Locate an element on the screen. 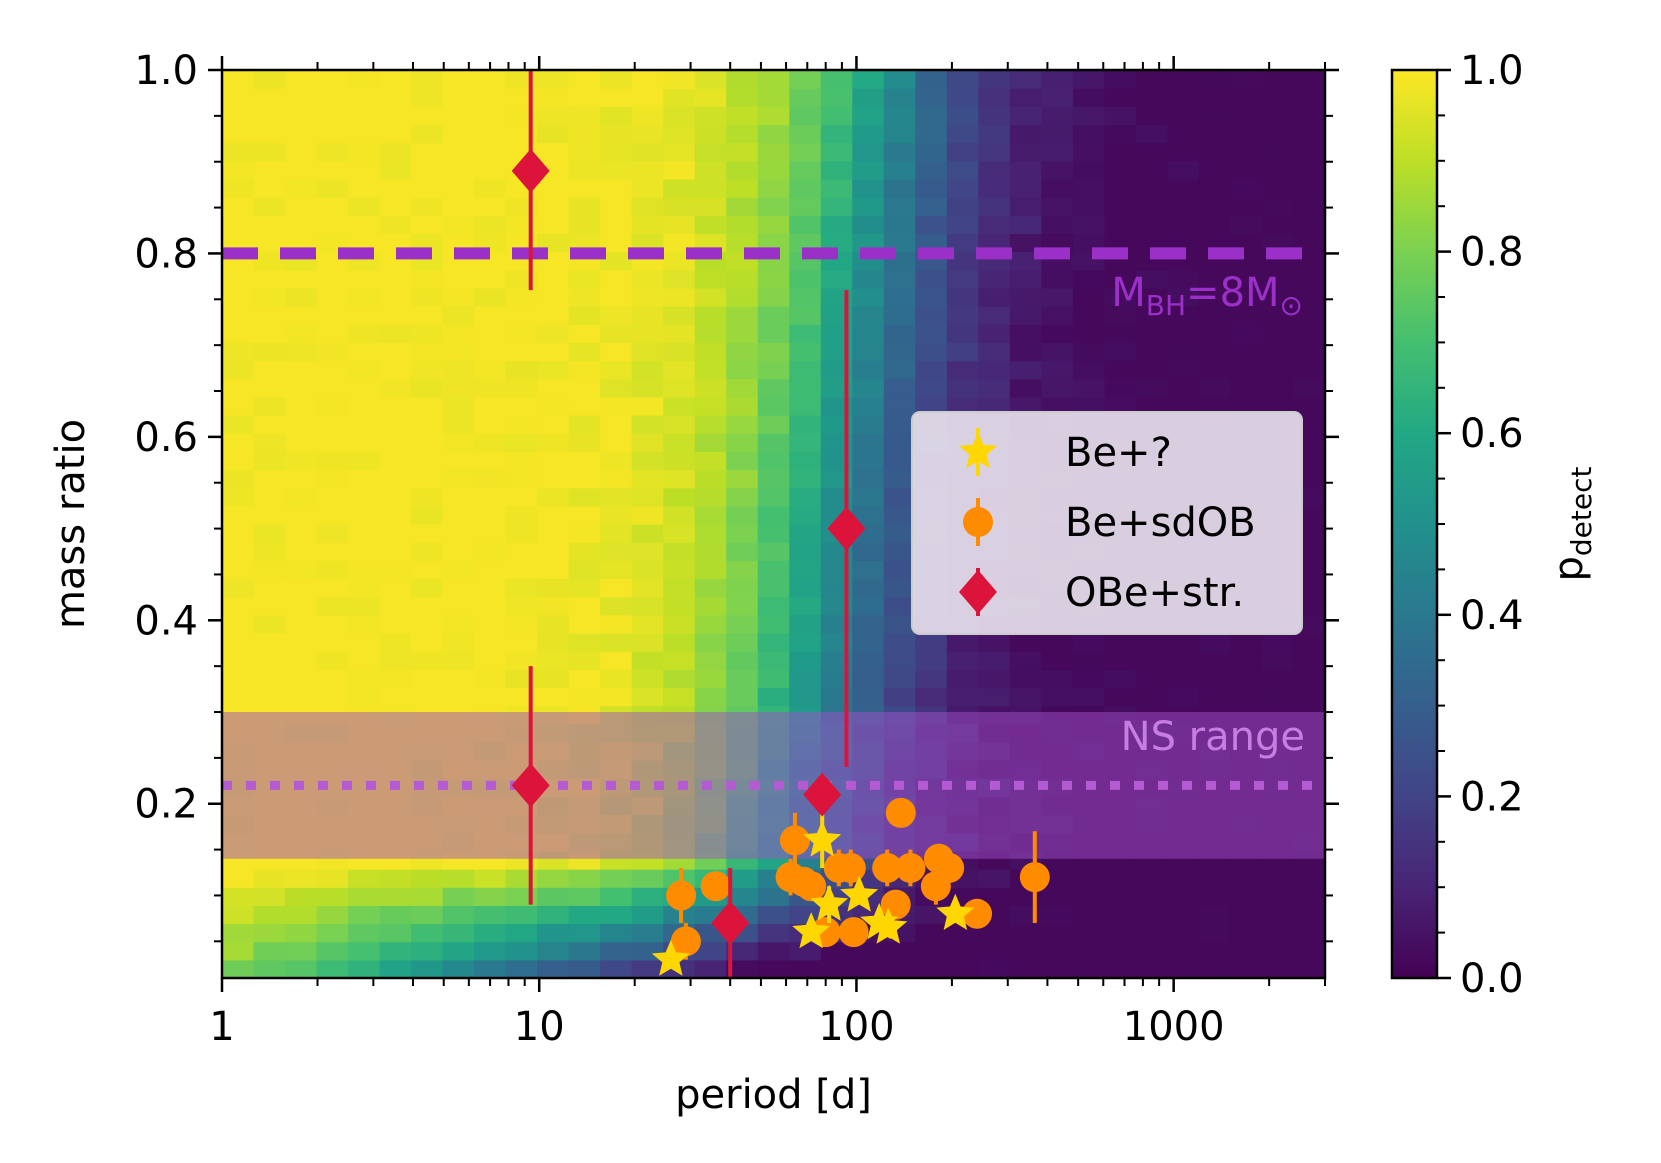 The image size is (1661, 1163). colorbar-label-main: p is located at coordinates (1569, 568).